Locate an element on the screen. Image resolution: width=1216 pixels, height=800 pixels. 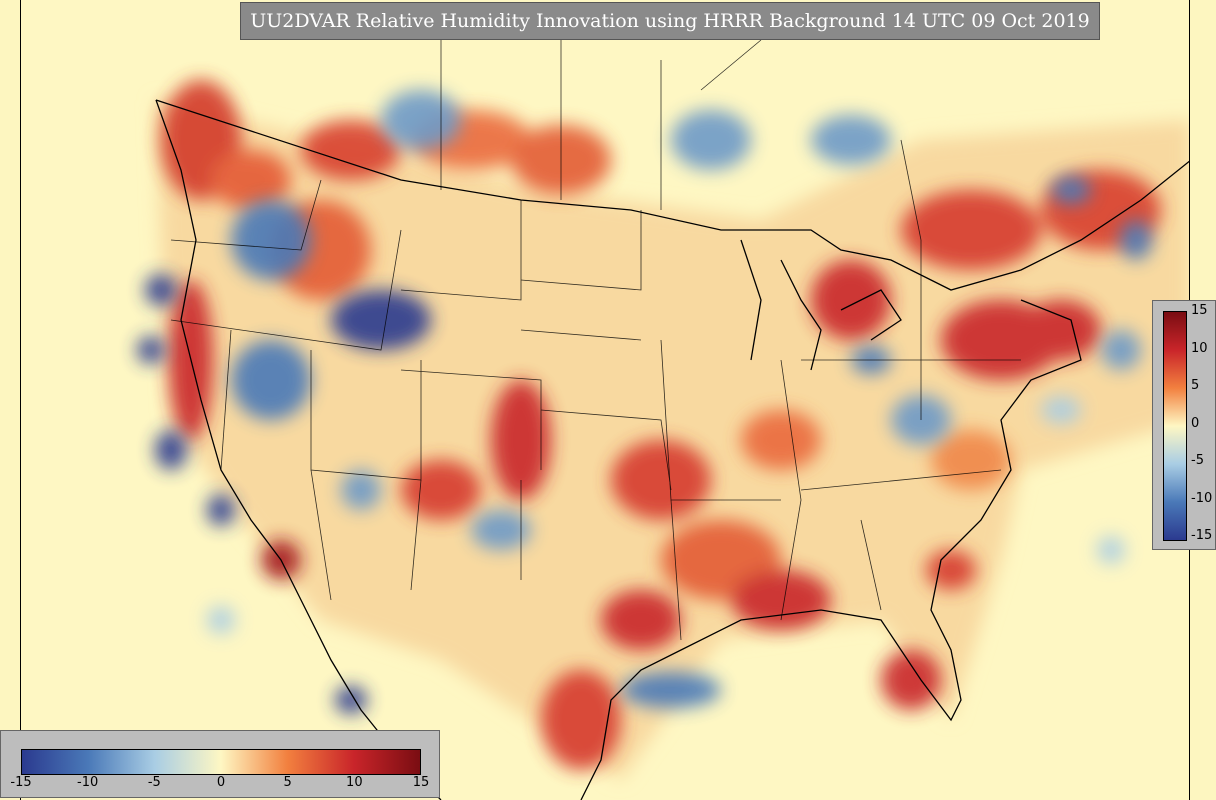
colorbar-horizontal-tick: 10 is located at coordinates (354, 782).